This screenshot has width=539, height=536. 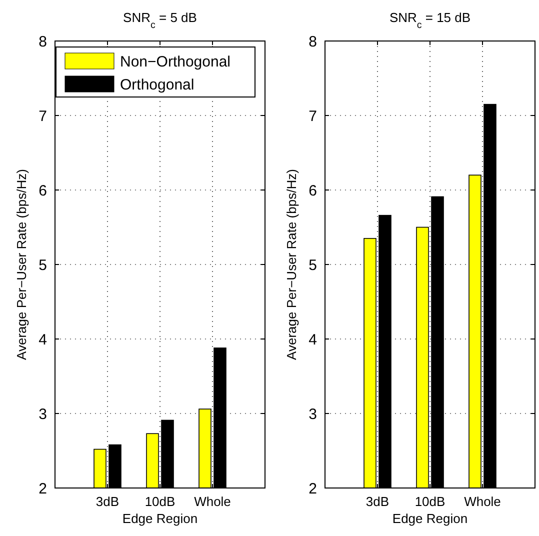 I want to click on chart-title: SNR$_{c}$ = 15 dB, so click(x=430, y=20).